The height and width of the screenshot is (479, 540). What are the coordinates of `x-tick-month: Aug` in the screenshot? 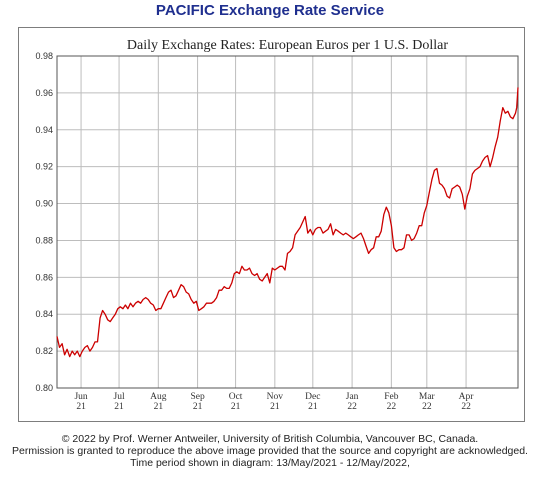 It's located at (158, 397).